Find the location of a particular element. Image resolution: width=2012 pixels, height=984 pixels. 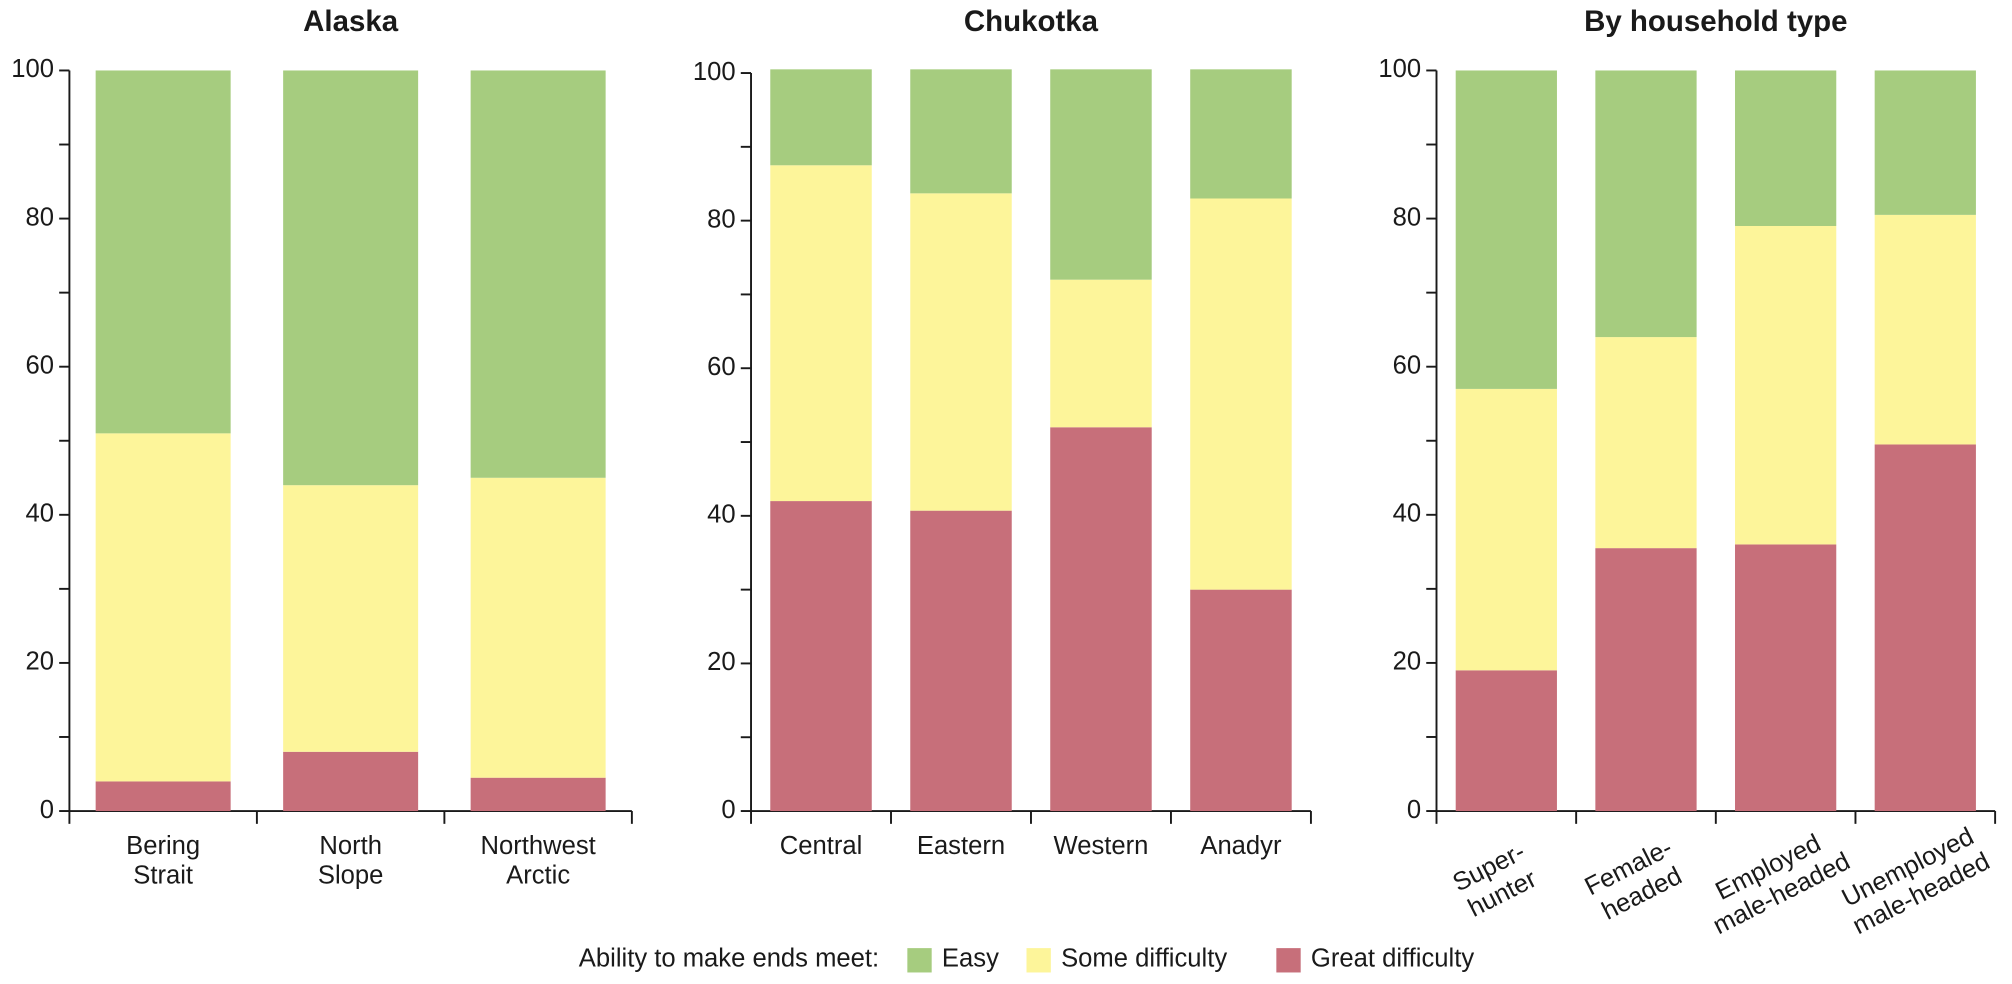

x-tick-label: Female-headed is located at coordinates (1635, 880).